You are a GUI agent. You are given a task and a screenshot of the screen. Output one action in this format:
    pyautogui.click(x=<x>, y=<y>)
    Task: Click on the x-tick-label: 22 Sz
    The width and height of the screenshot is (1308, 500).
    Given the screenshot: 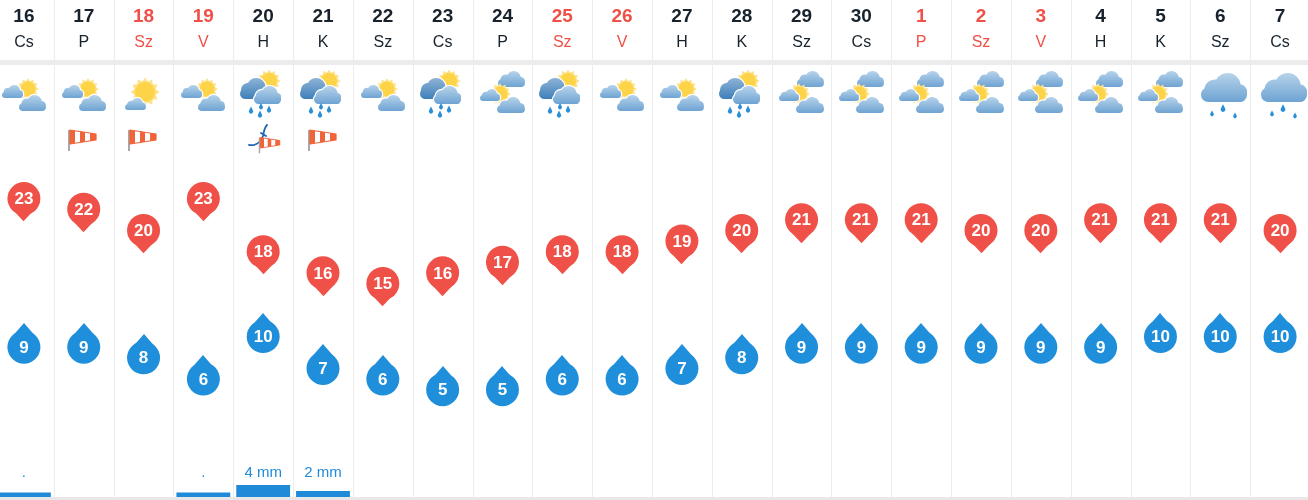 What is the action you would take?
    pyautogui.click(x=383, y=28)
    